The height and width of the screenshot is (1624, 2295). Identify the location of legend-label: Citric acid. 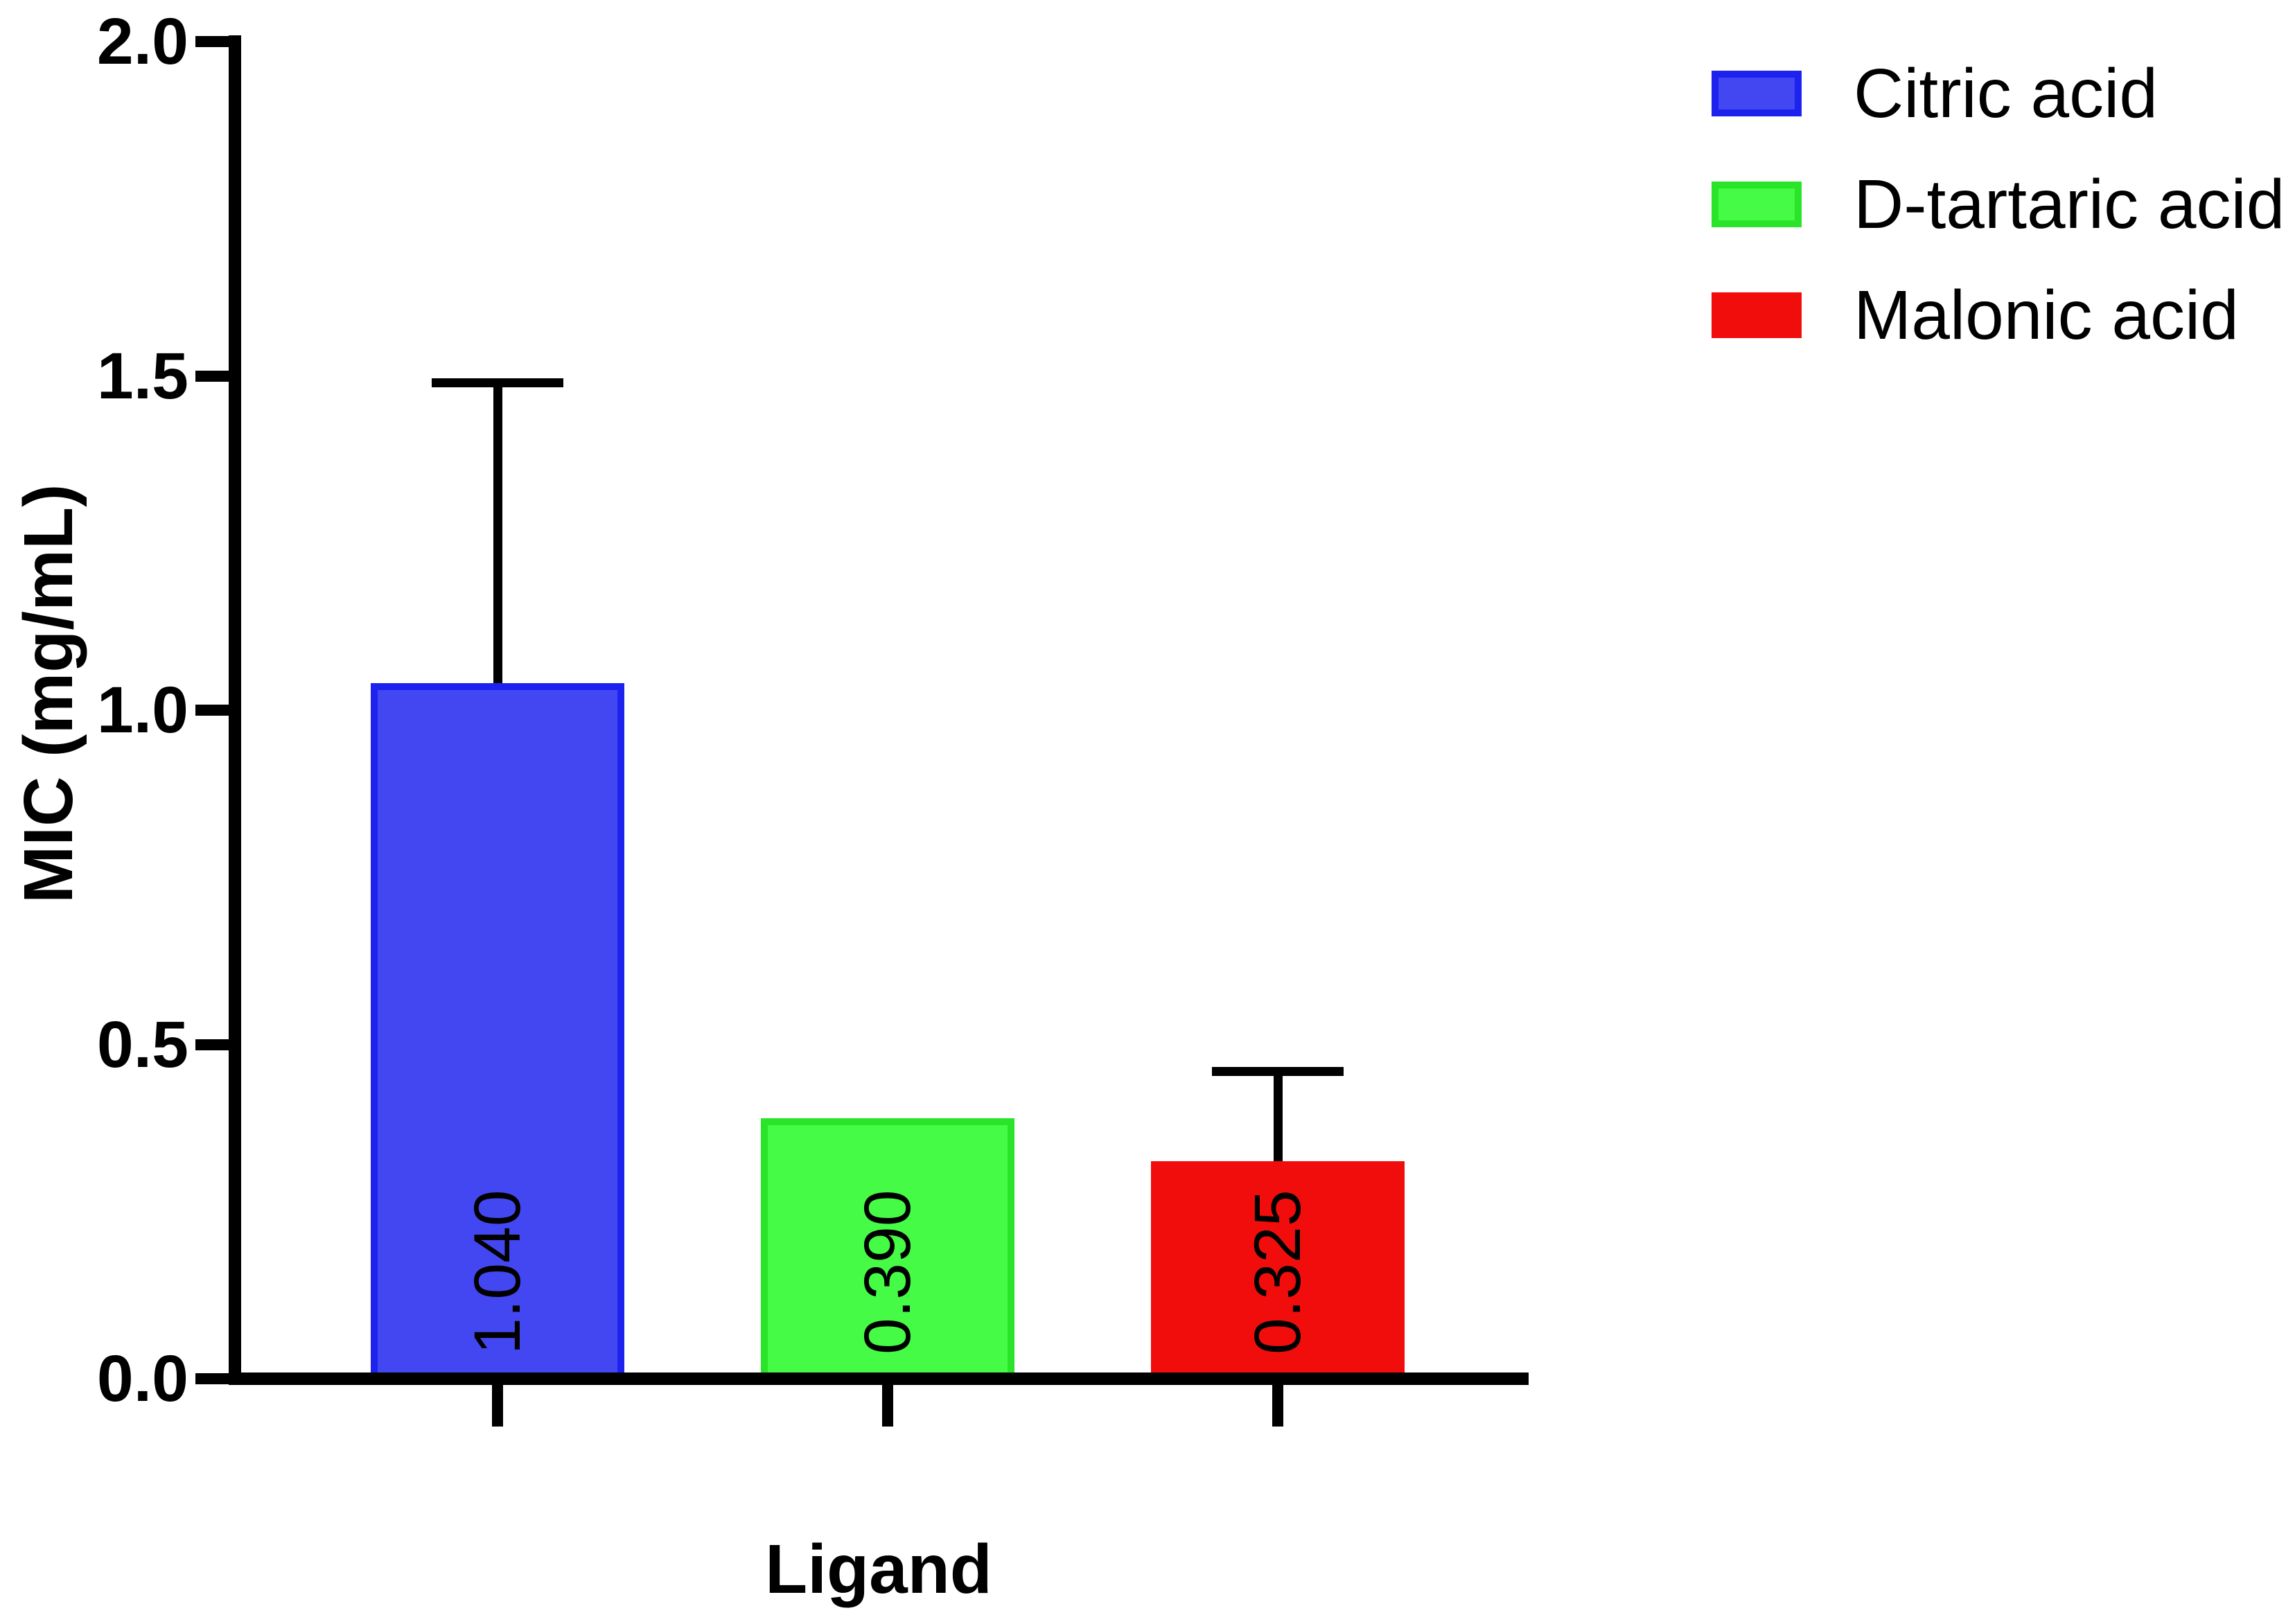
(2006, 93).